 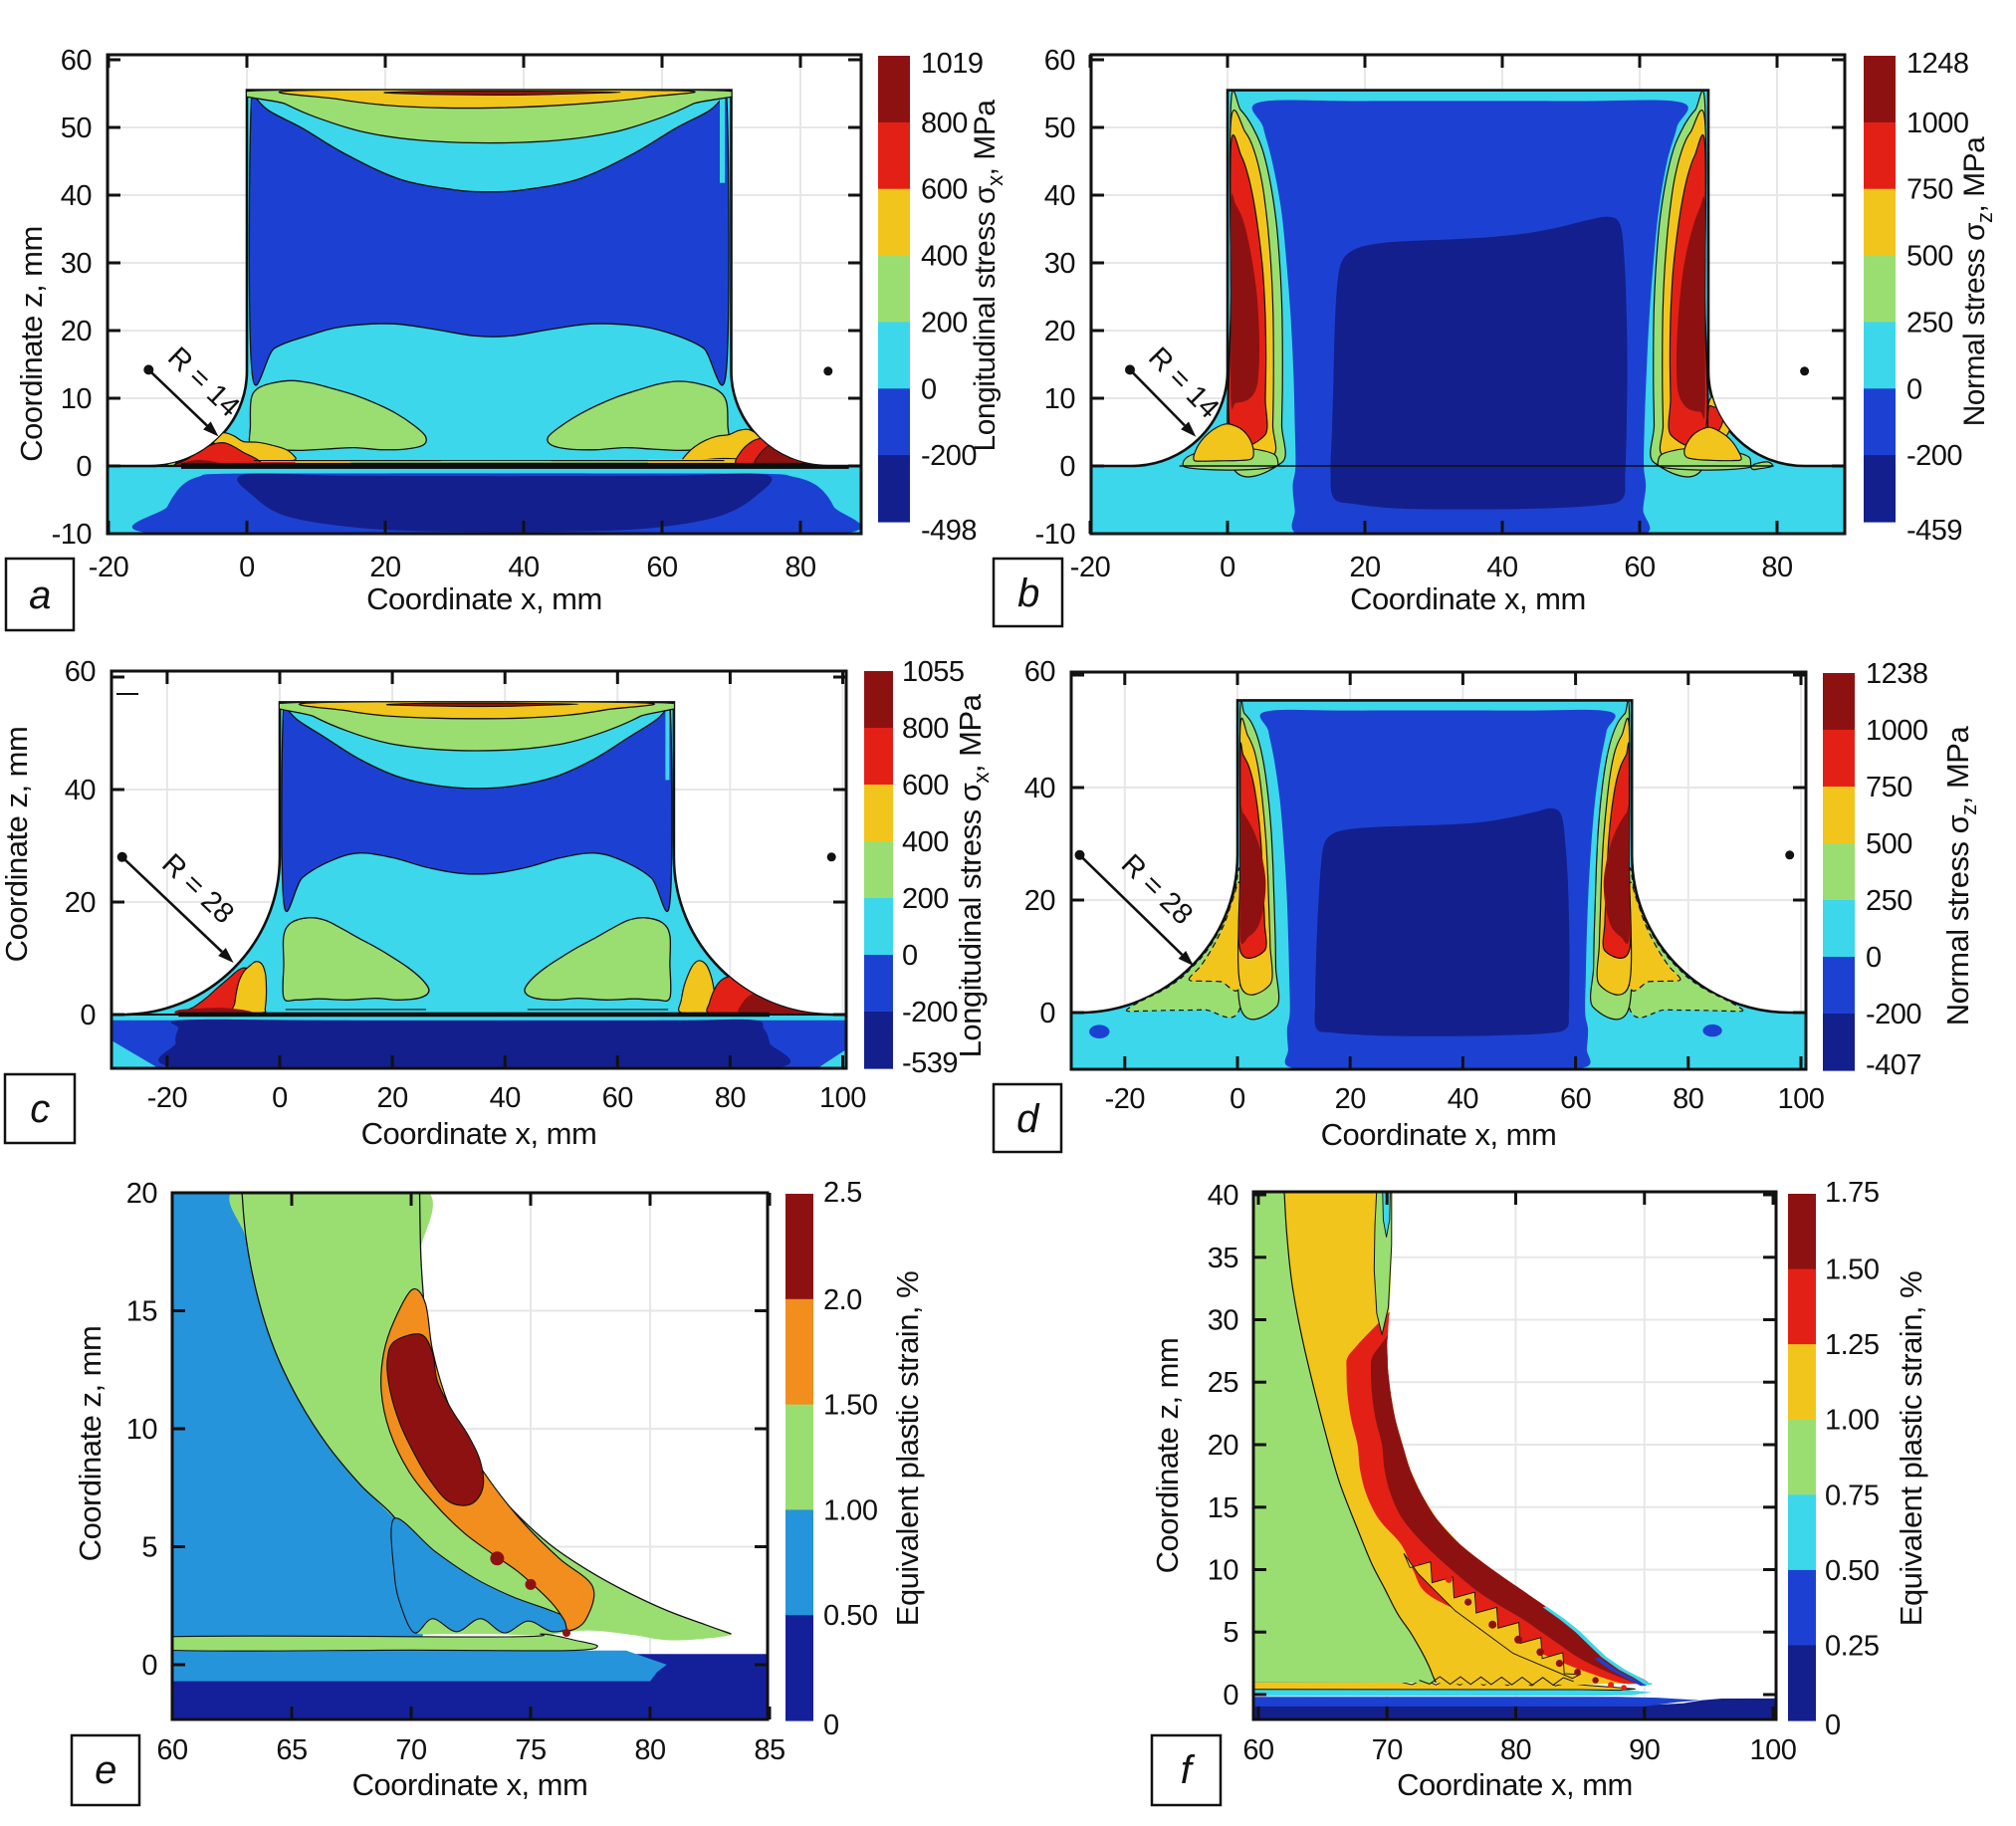 I want to click on svg-text: 1.75, so click(x=1852, y=1193).